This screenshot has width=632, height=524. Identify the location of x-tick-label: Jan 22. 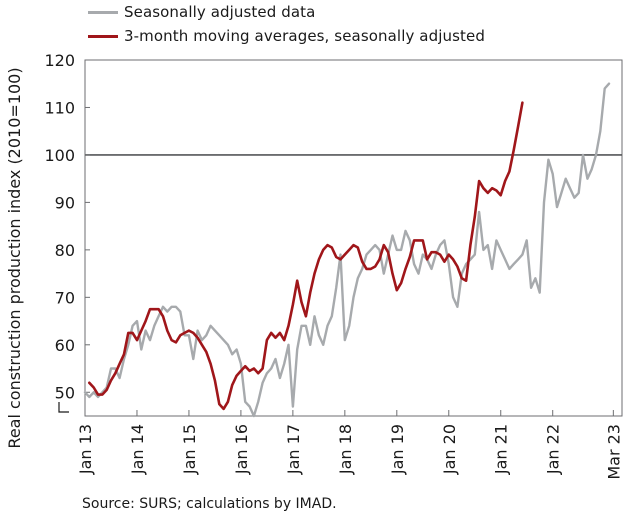
(553, 449).